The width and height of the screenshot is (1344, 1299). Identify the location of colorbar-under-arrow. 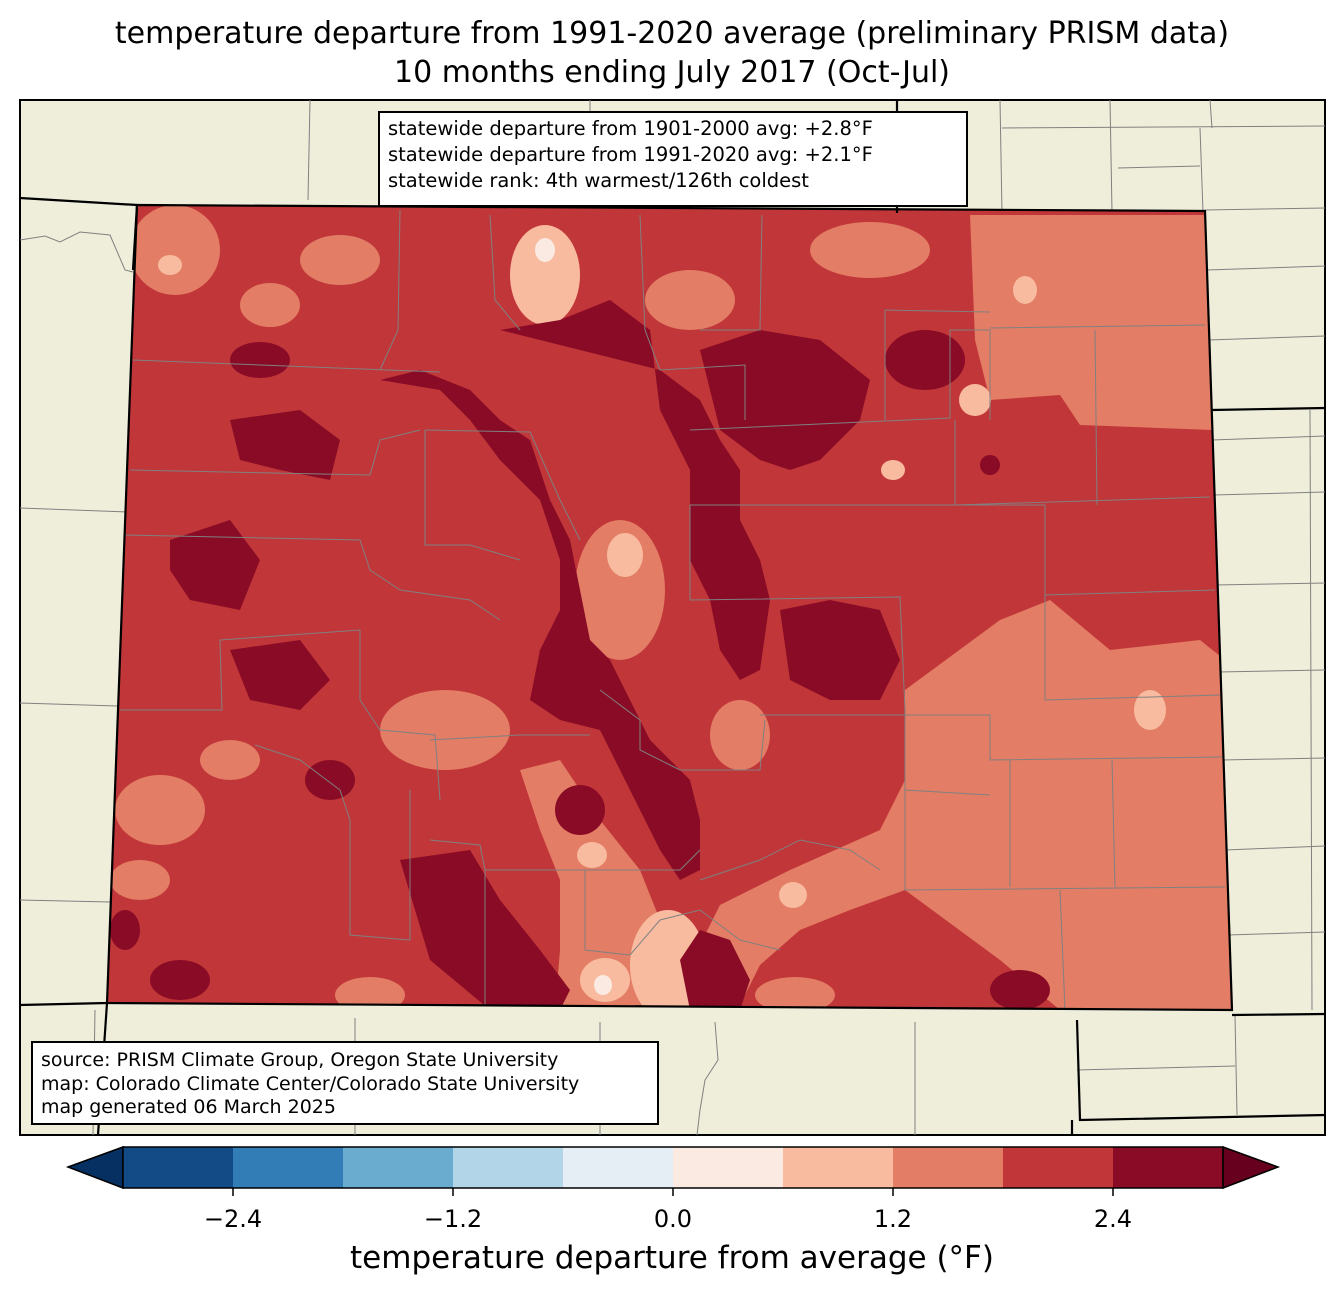
(94, 1167).